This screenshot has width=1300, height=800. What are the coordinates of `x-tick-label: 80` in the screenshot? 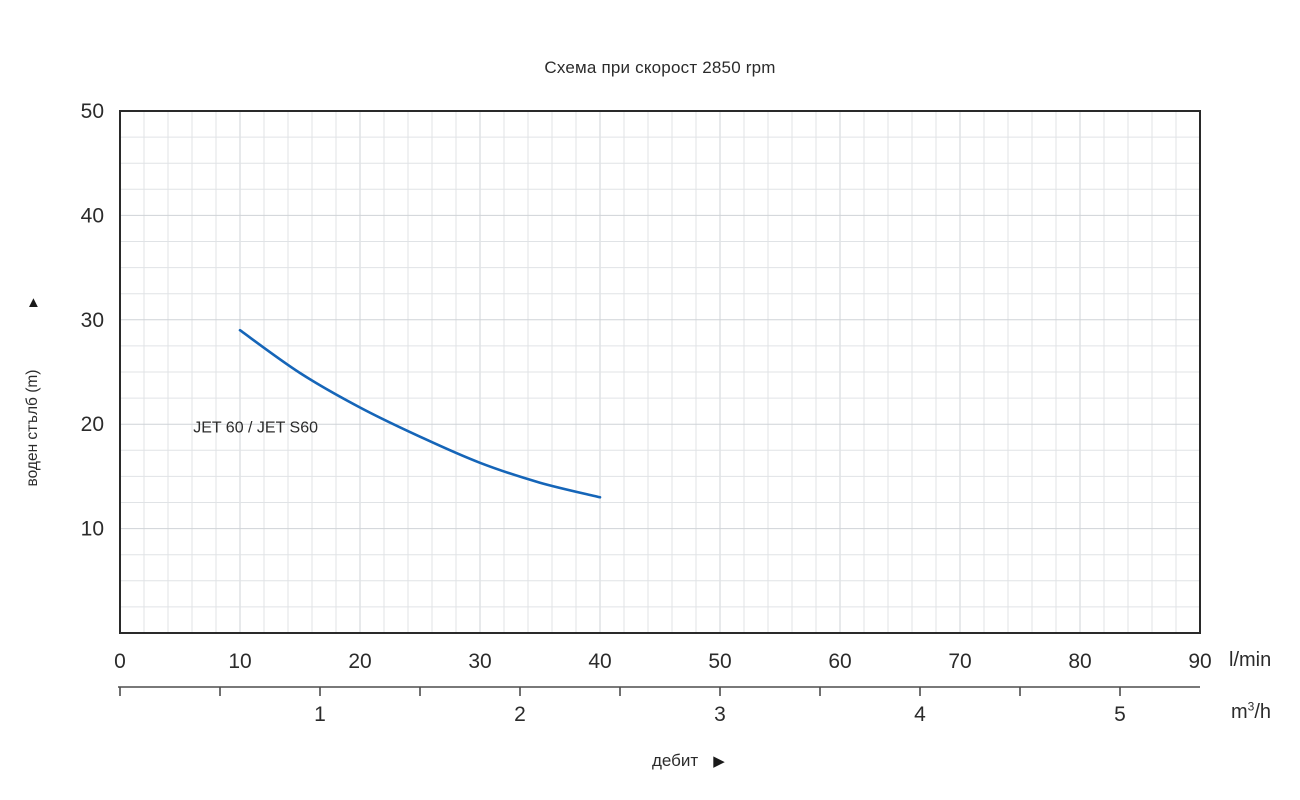 It's located at (1079, 661).